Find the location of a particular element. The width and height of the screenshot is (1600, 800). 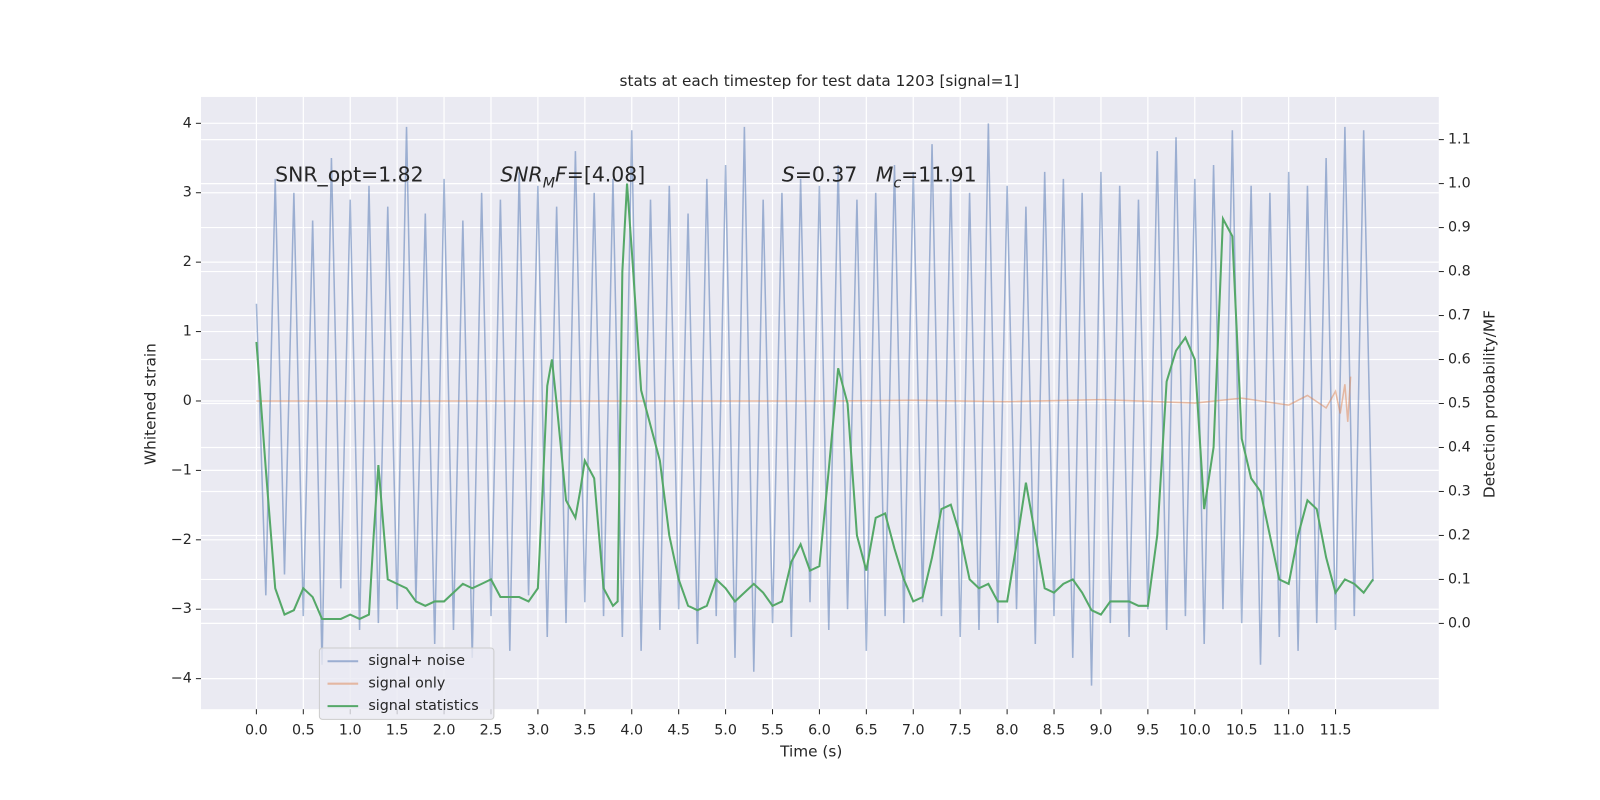

x-tick-label: 4.0 is located at coordinates (631, 731).